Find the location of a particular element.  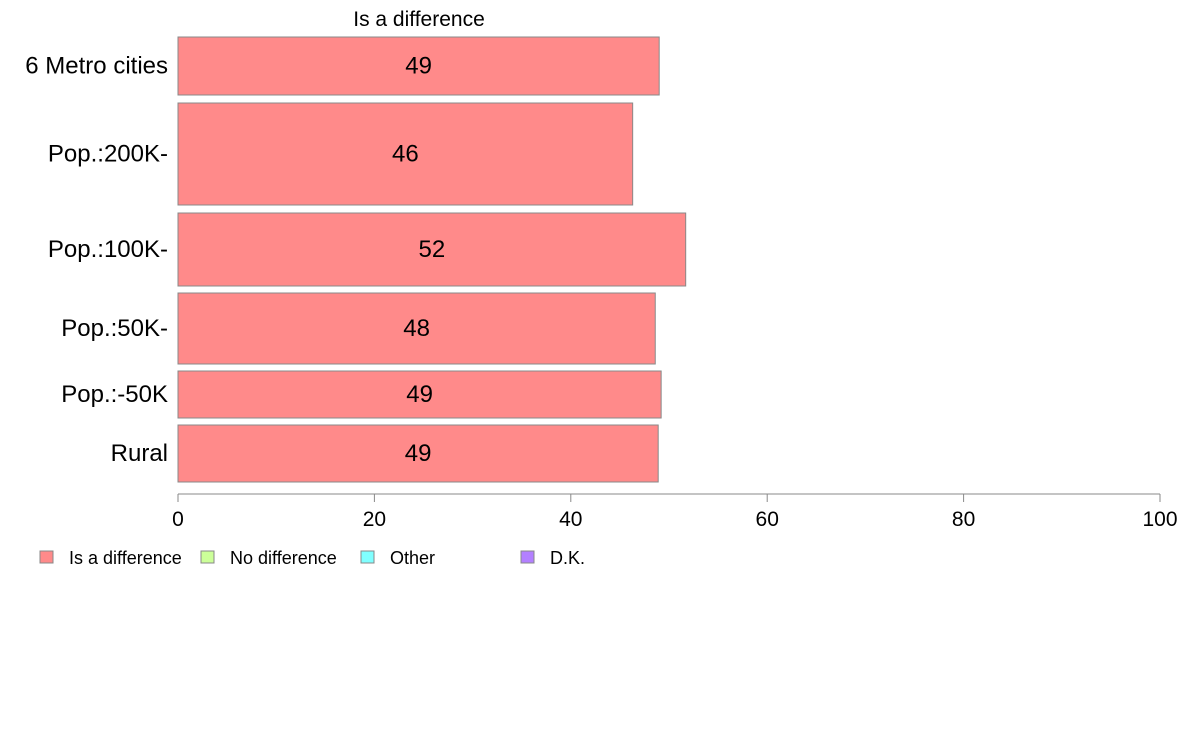

category-label-pop-50k: Pop.:-50K is located at coordinates (114, 394).